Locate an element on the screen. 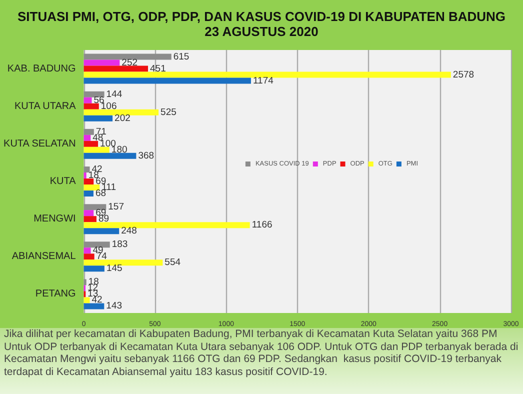 This screenshot has width=523, height=394. chart-title: SITUASI PMI, OTG, ODP, PDP, DAN KASUS COVID-19 DI KABUPATEN BADUNG 23 AGUSTUS 2020 is located at coordinates (261, 24).